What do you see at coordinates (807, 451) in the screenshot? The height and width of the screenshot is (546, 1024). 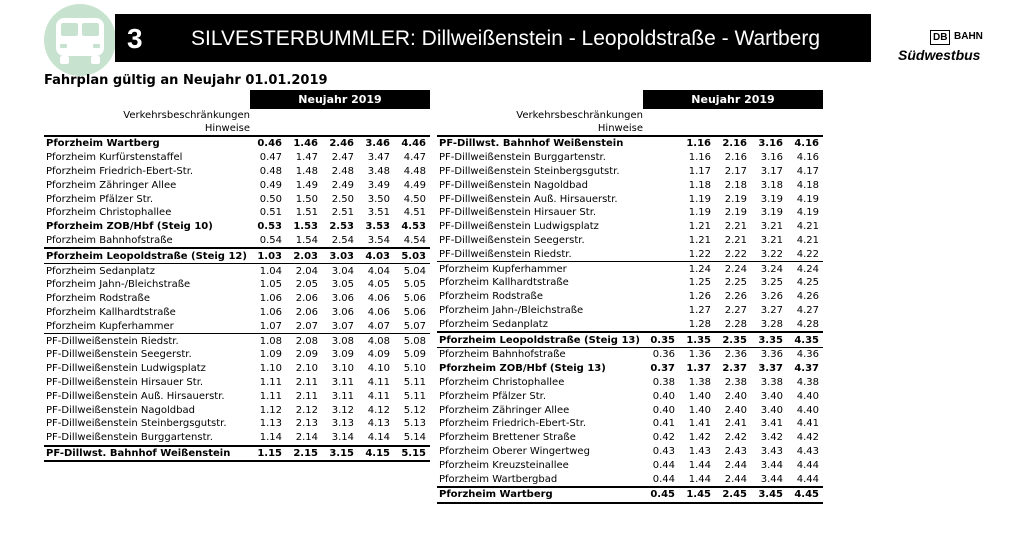 I see `departure-time: 4.43` at bounding box center [807, 451].